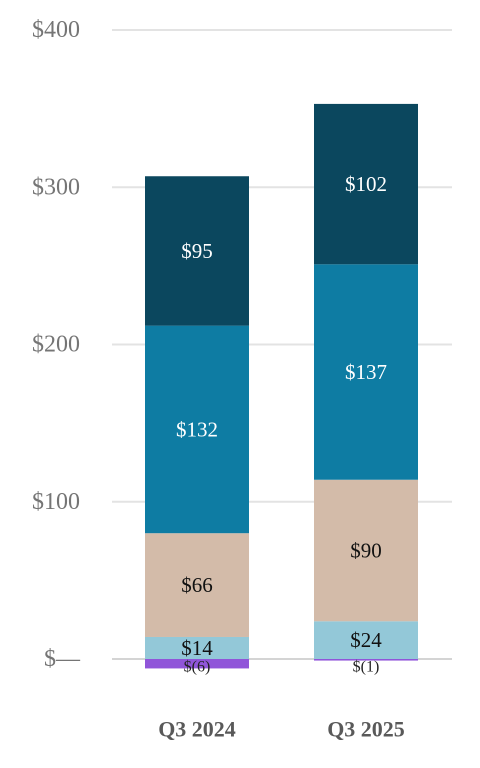  What do you see at coordinates (197, 729) in the screenshot?
I see `x-category-label: Q3 2024` at bounding box center [197, 729].